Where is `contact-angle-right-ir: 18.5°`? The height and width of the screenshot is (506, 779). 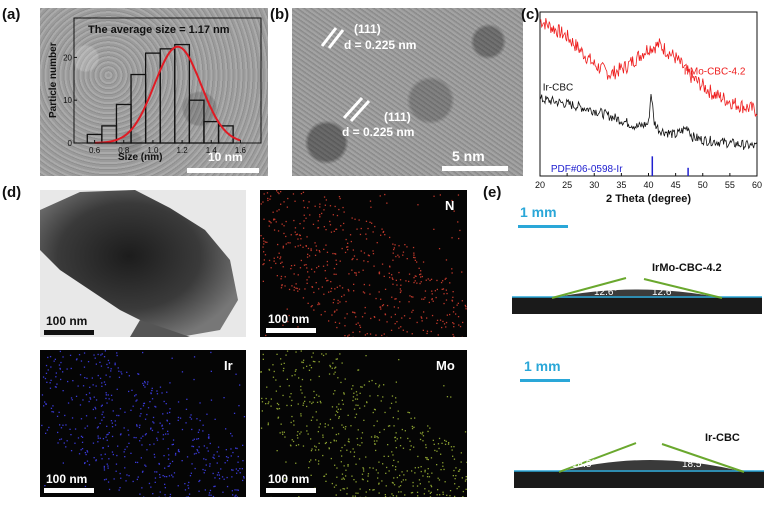
contact-angle-right-ir: 18.5° is located at coordinates (694, 464).